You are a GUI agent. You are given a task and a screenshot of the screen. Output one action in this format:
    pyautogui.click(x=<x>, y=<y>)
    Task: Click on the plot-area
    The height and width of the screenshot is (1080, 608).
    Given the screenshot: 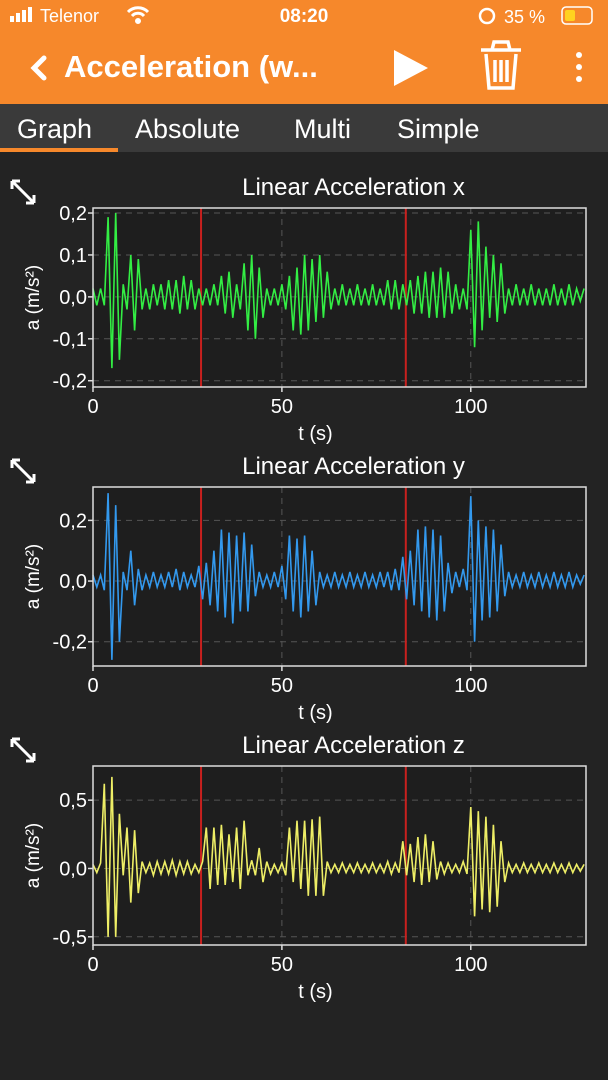 What is the action you would take?
    pyautogui.click(x=339, y=855)
    